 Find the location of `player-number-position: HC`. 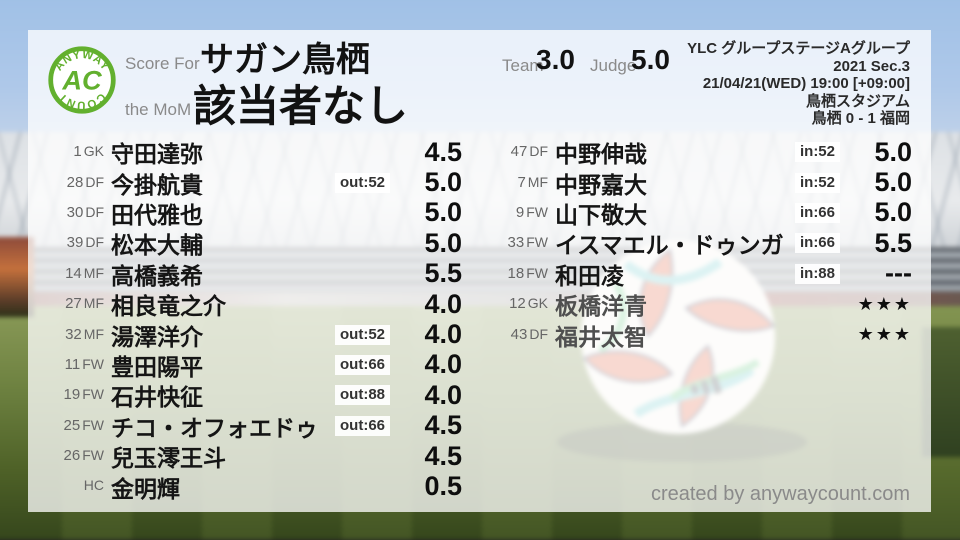

player-number-position: HC is located at coordinates (71, 486).